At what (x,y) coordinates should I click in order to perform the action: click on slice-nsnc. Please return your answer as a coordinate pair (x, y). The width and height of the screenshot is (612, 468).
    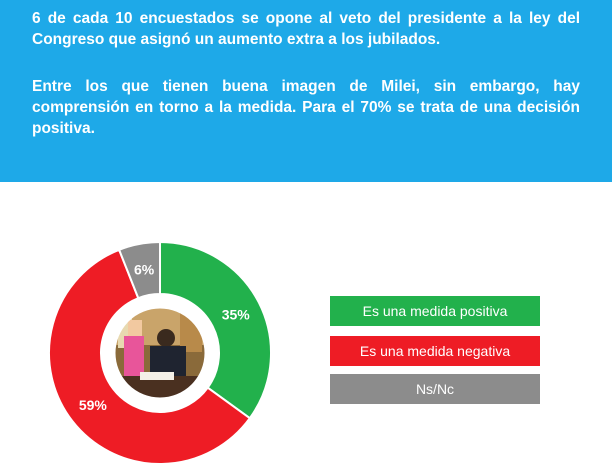
    Looking at the image, I should click on (139, 270).